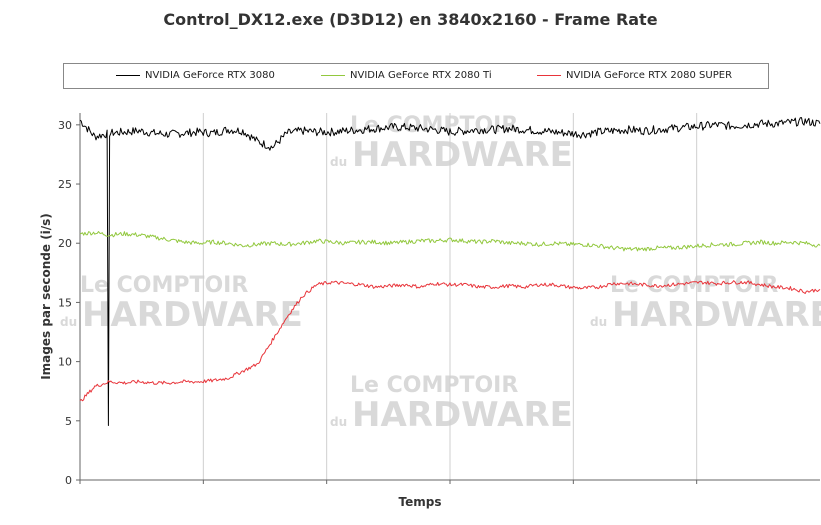 The width and height of the screenshot is (821, 525). I want to click on legend-item-rtx-3080: NVIDIA GeForce RTX 3080, so click(195, 75).